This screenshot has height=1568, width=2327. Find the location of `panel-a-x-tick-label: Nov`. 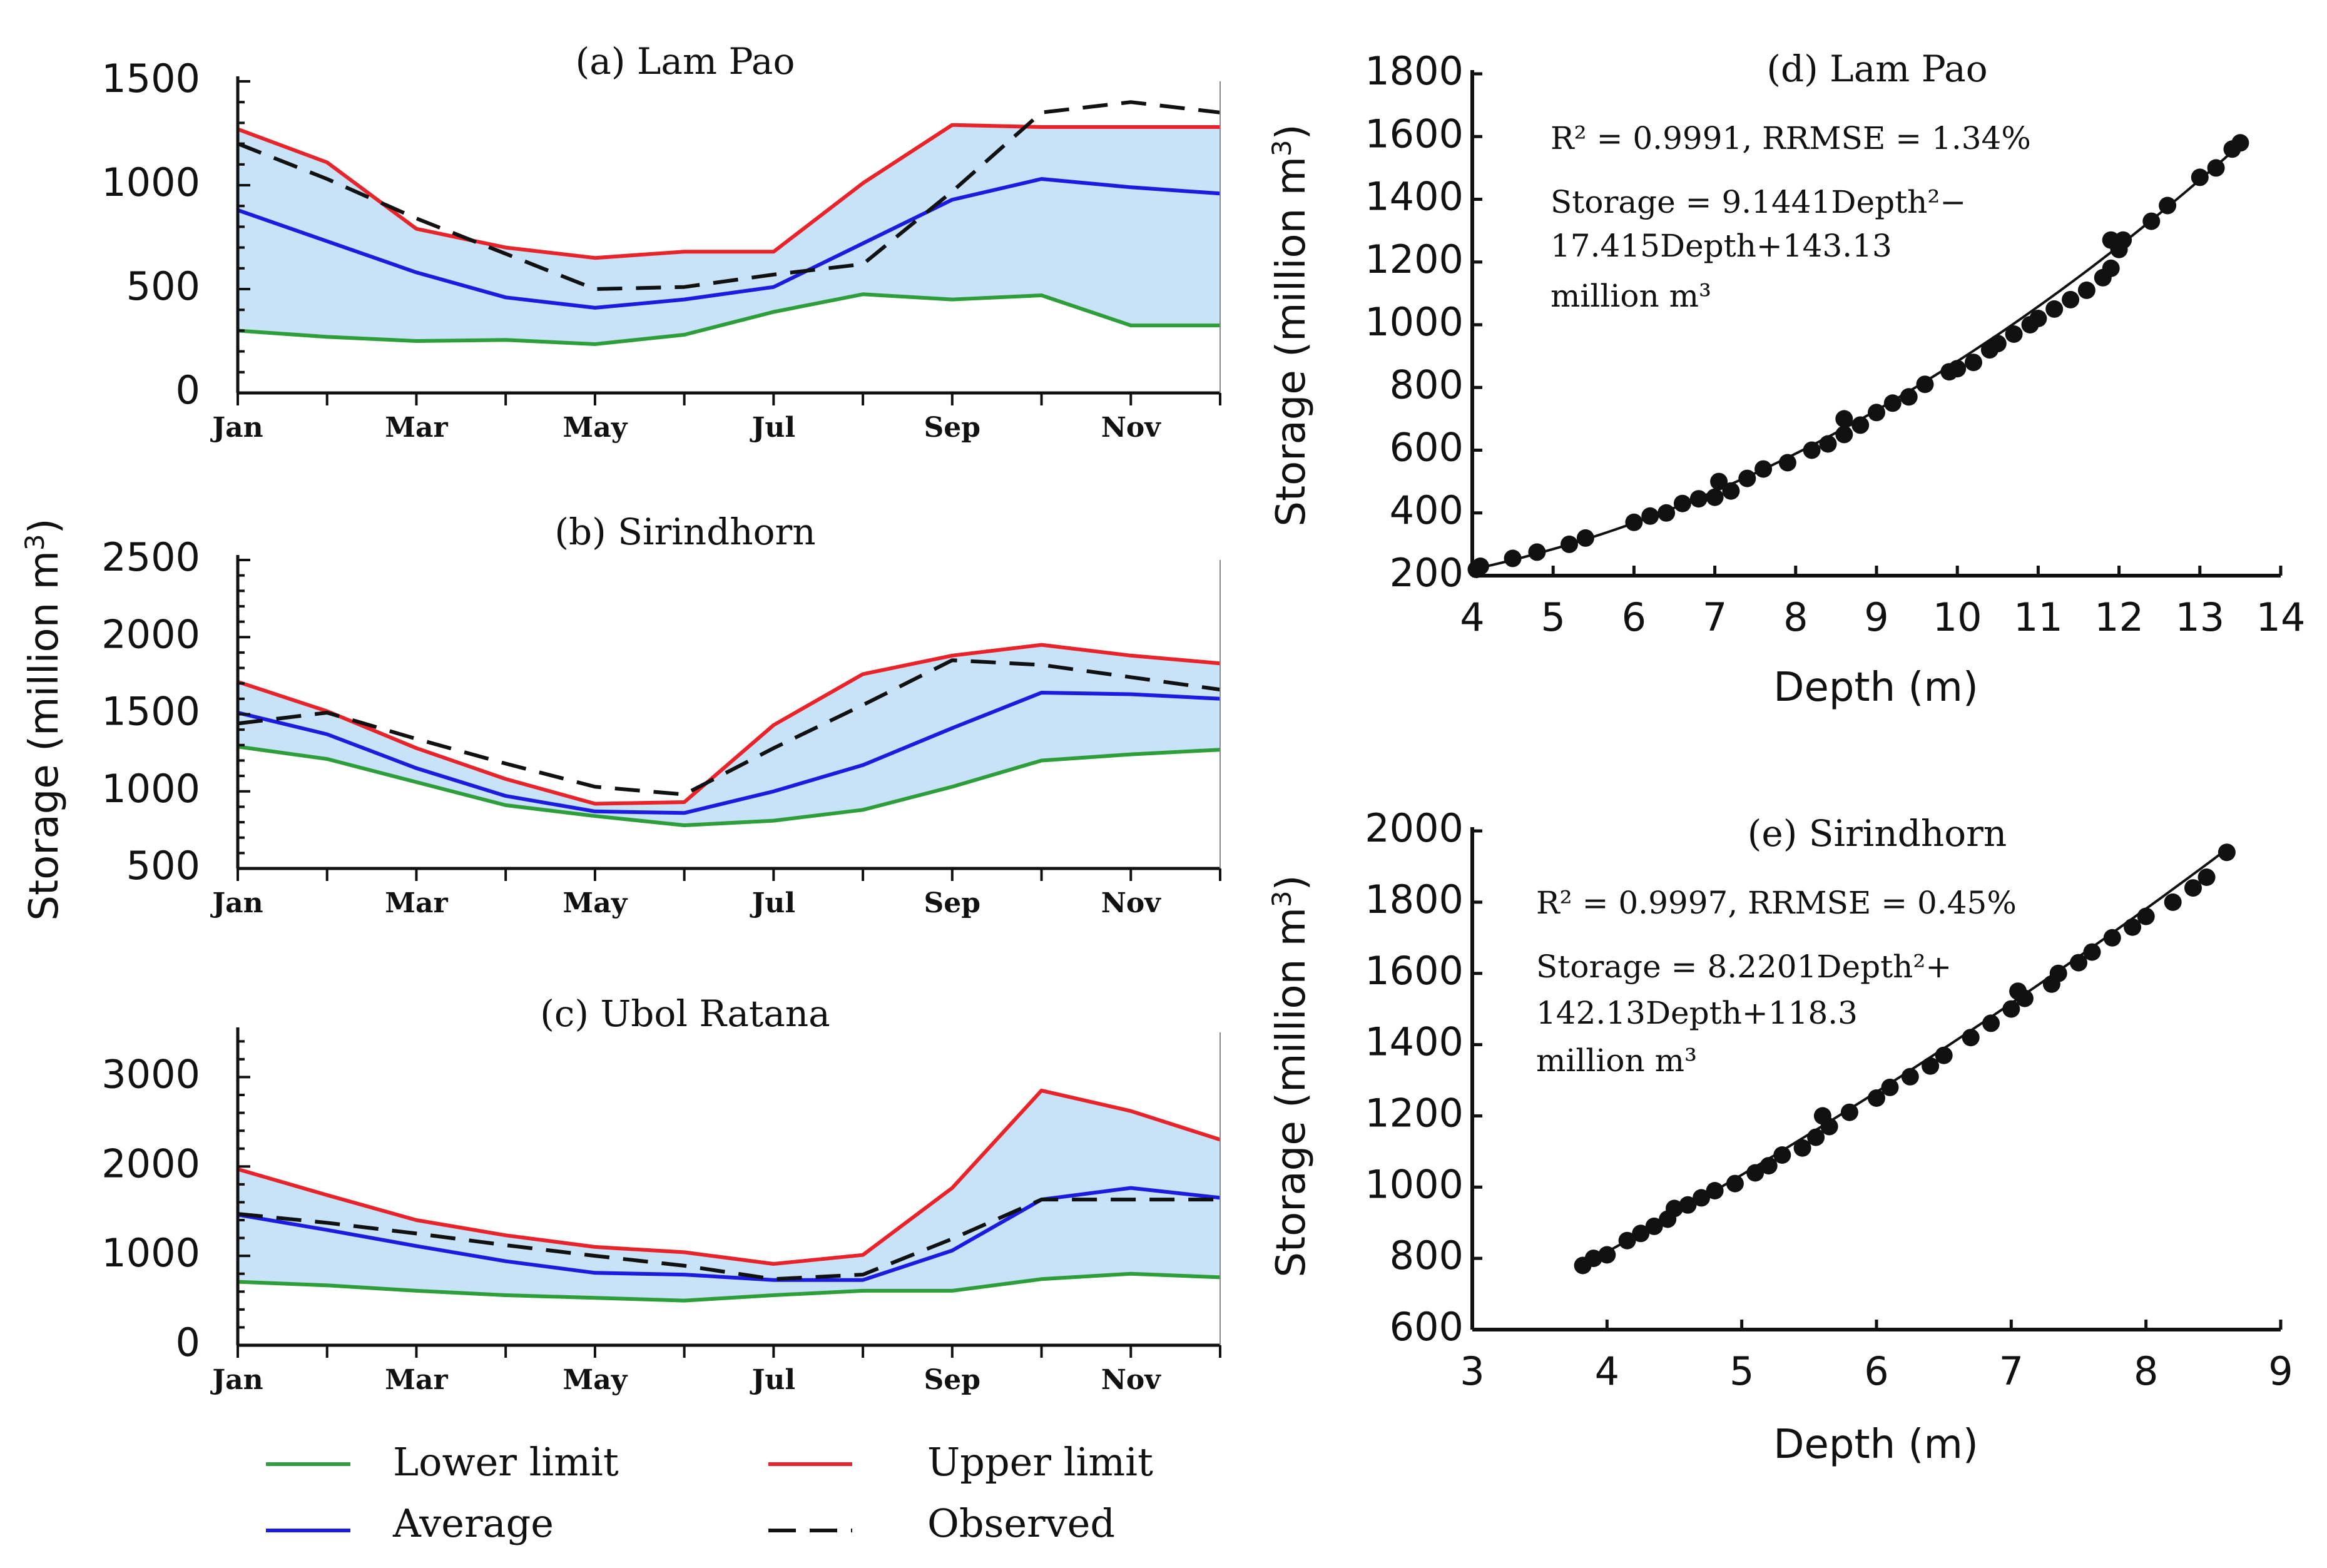

panel-a-x-tick-label: Nov is located at coordinates (1131, 428).